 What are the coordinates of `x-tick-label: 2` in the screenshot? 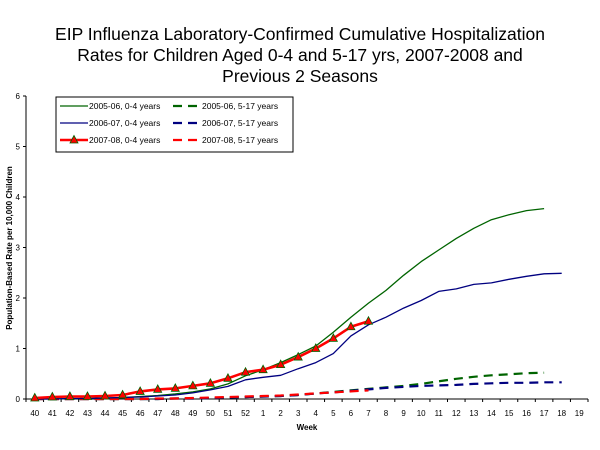 It's located at (280, 413).